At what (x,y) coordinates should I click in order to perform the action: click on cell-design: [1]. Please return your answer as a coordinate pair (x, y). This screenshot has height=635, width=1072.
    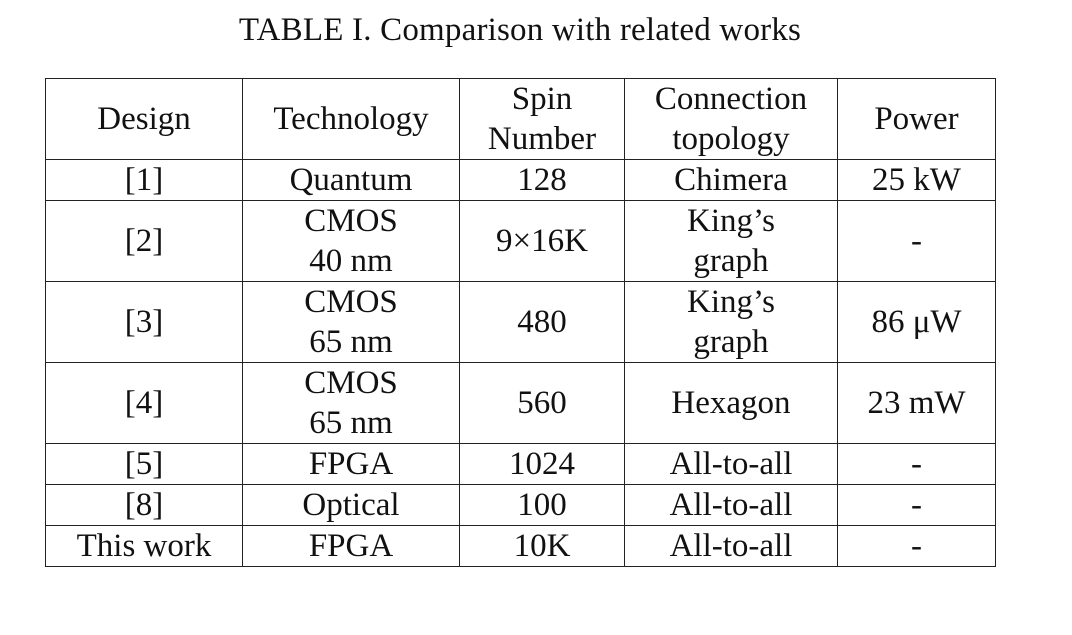
    Looking at the image, I should click on (144, 180).